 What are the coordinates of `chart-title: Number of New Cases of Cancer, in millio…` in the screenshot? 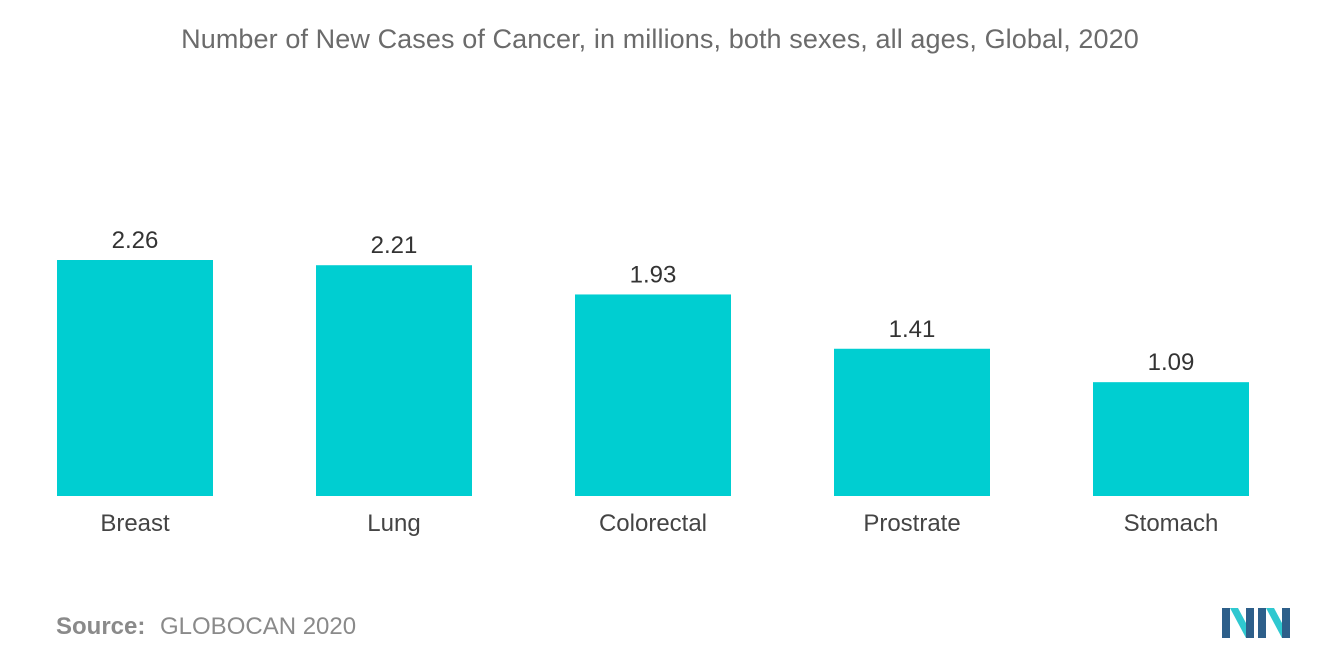 It's located at (660, 39).